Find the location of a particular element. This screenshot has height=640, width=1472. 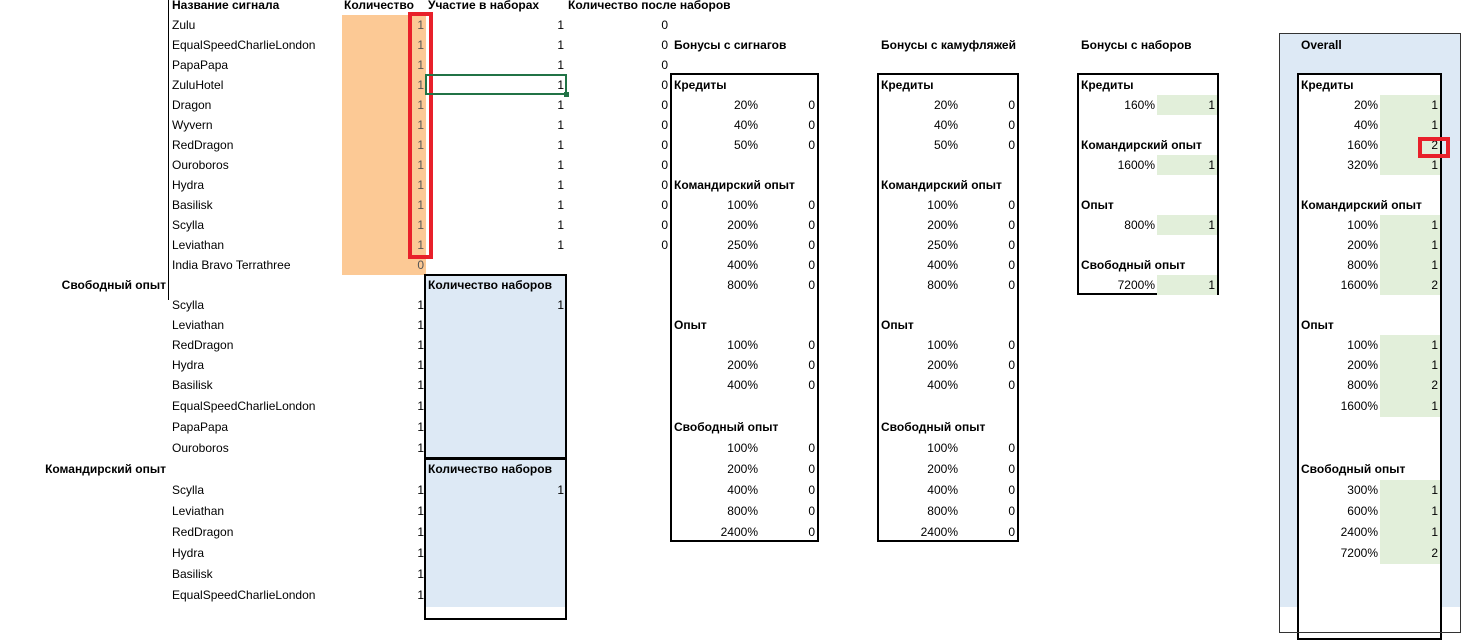

set-signal-name: Ouroboros is located at coordinates (200, 448).